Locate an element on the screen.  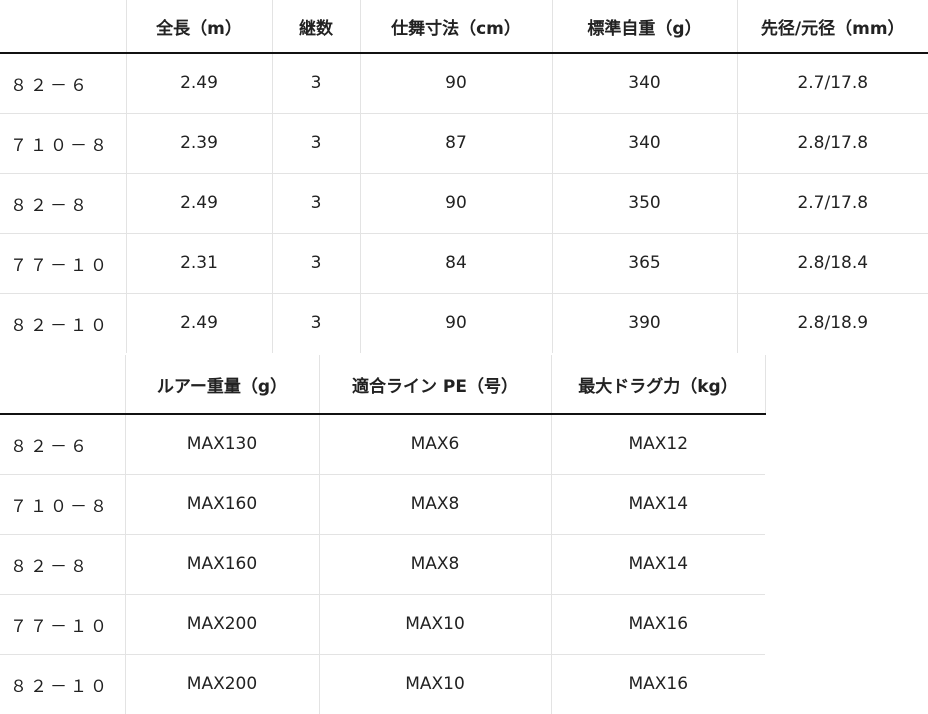
table-cell: 2.8/18.4 is located at coordinates (832, 263).